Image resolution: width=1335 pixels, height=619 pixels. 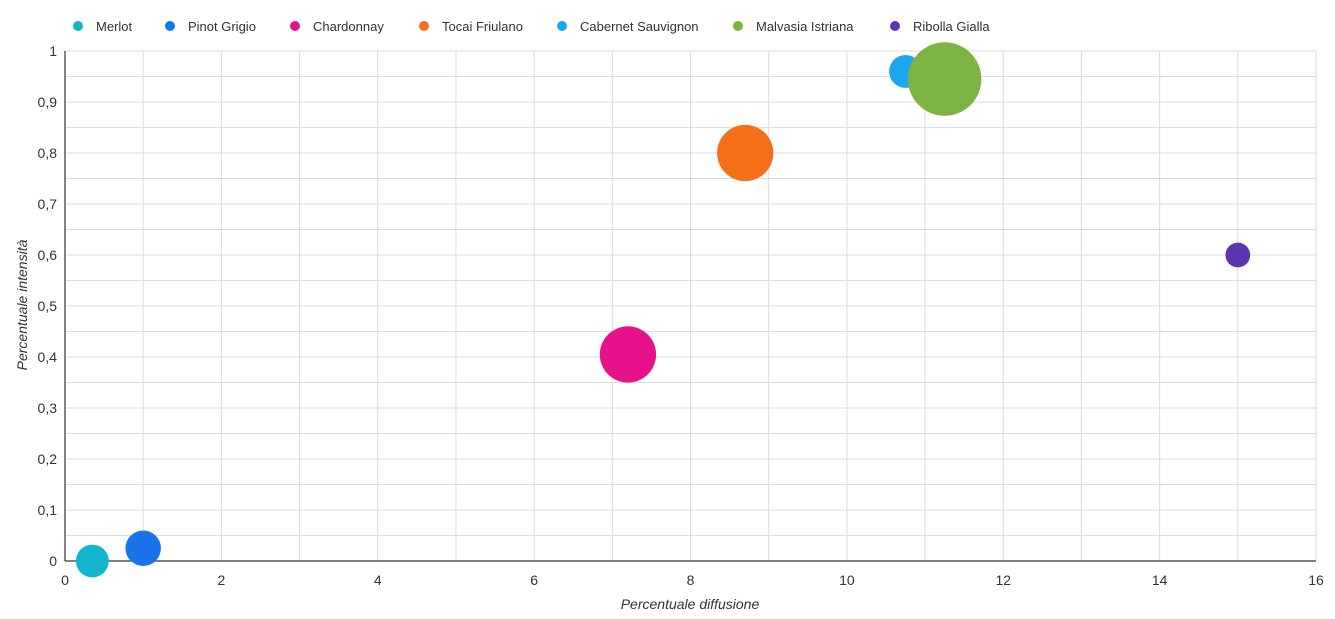 I want to click on x-tick-label: 0, so click(x=65, y=580).